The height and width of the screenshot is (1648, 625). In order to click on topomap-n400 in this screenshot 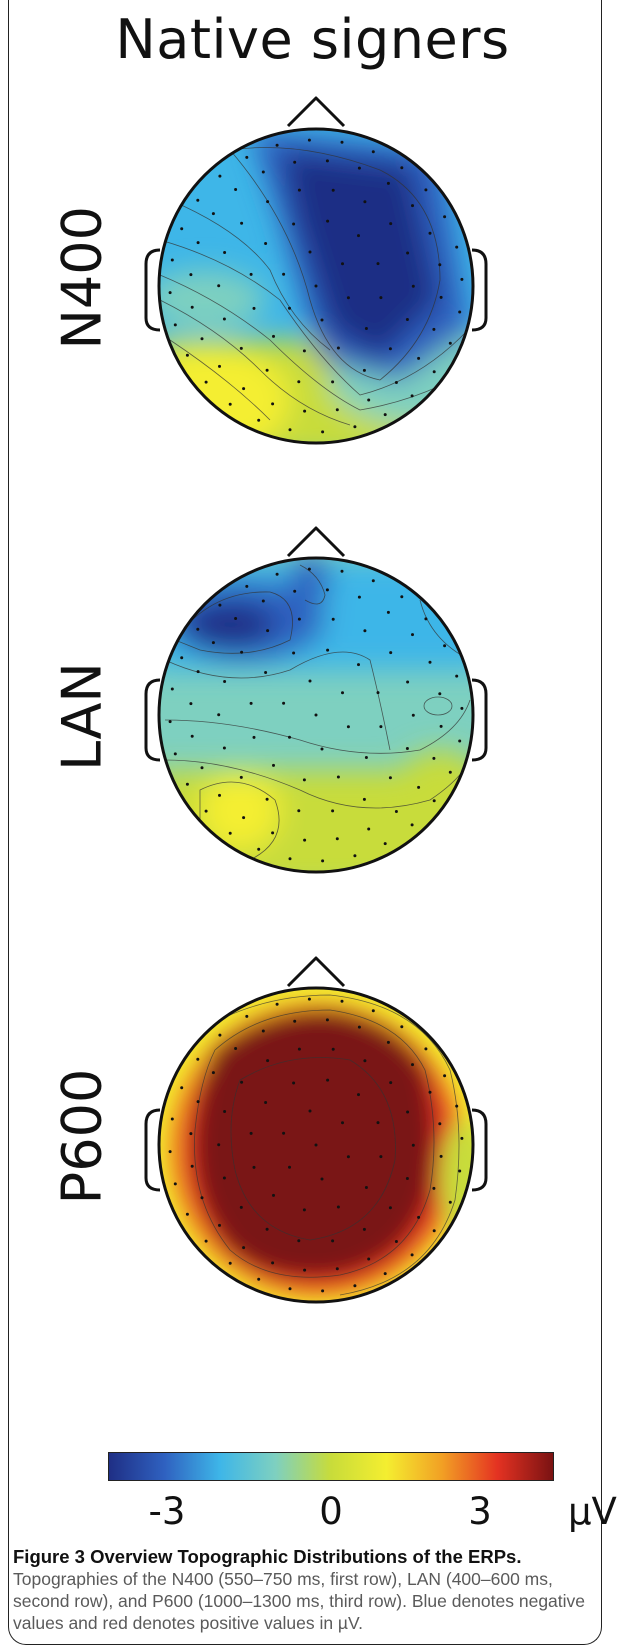, I will do `click(316, 270)`.